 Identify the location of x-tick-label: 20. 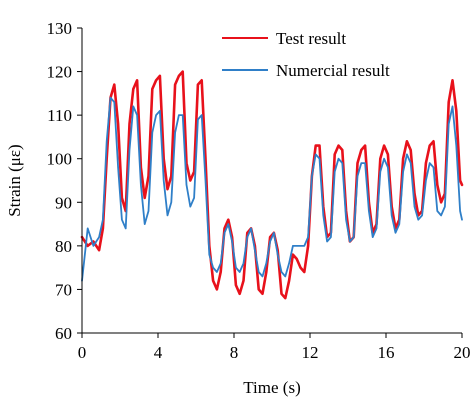
(462, 352).